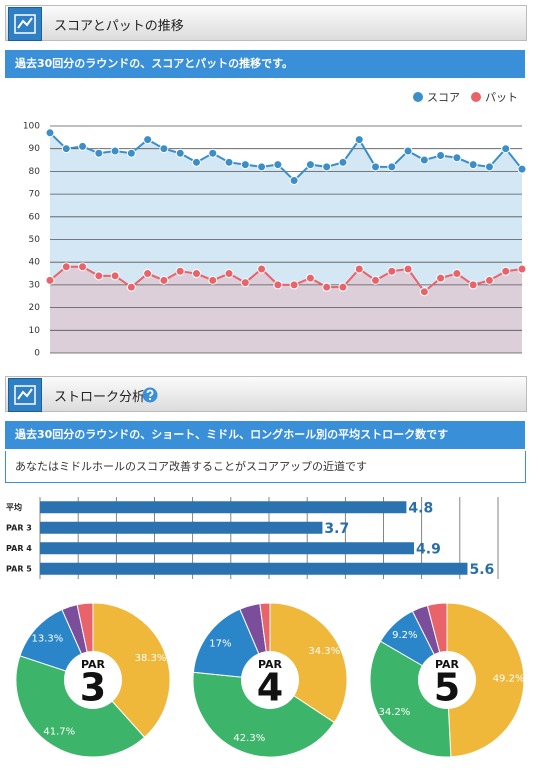  I want to click on slice-label: 41.7%, so click(59, 732).